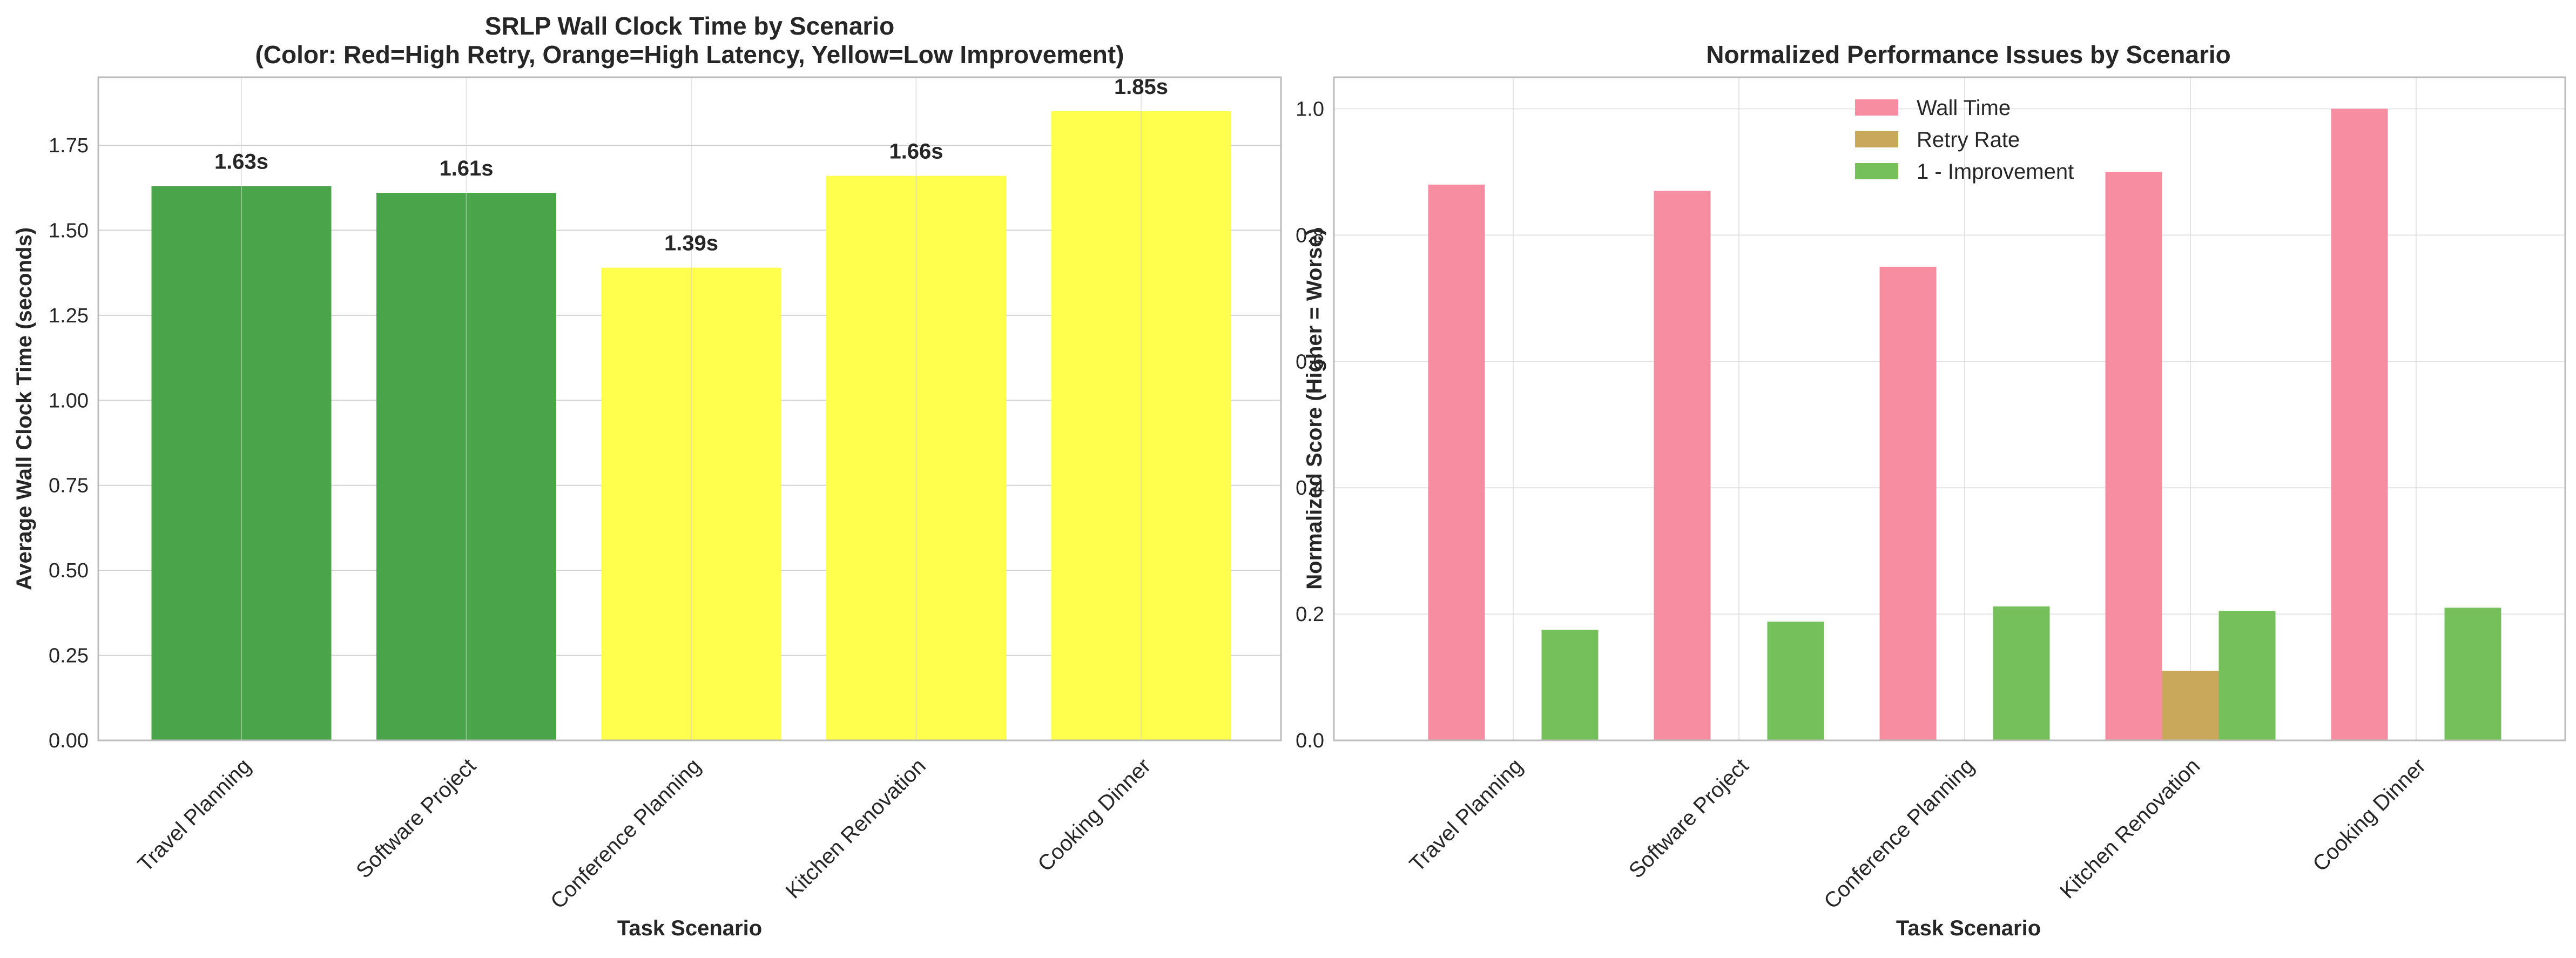 The height and width of the screenshot is (958, 2576). What do you see at coordinates (241, 162) in the screenshot?
I see `data-label: 1.63s` at bounding box center [241, 162].